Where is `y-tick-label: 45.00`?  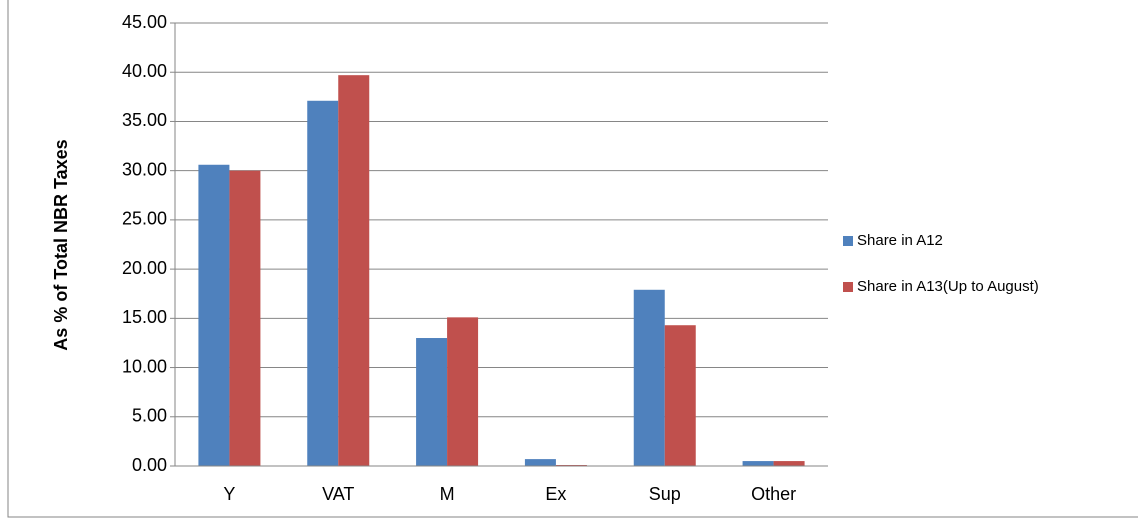 y-tick-label: 45.00 is located at coordinates (144, 22).